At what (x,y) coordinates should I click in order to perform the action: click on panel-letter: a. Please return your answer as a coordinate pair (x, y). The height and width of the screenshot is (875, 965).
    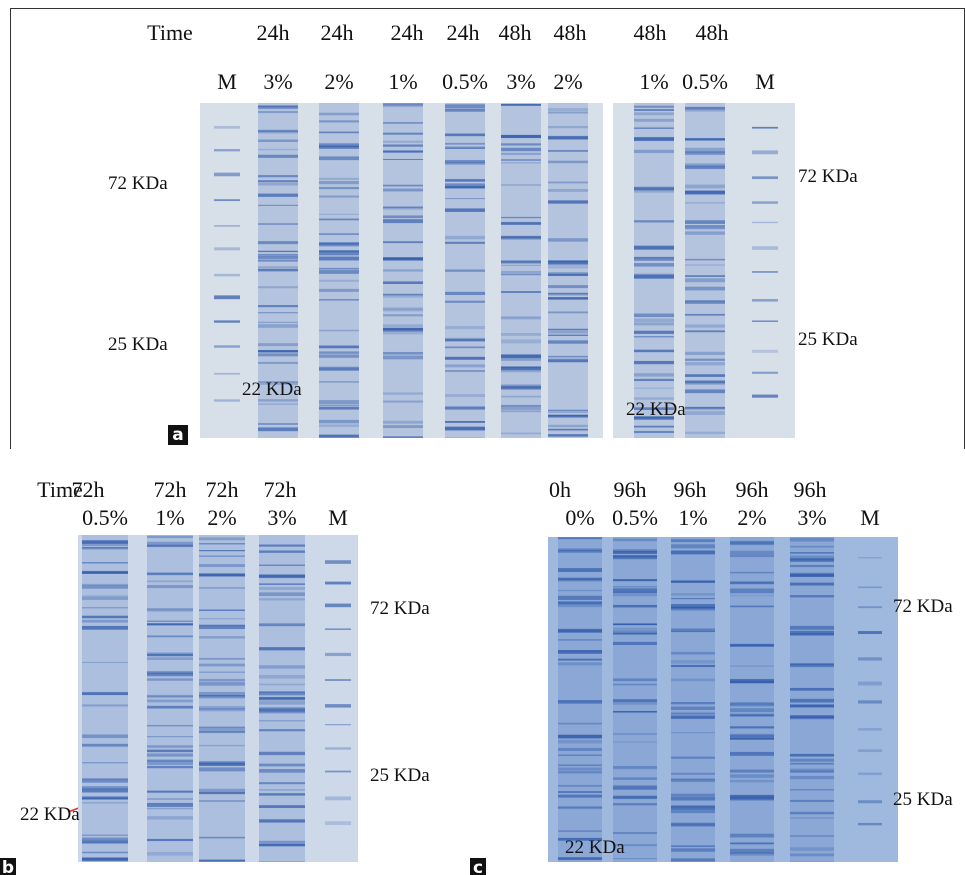
    Looking at the image, I should click on (178, 435).